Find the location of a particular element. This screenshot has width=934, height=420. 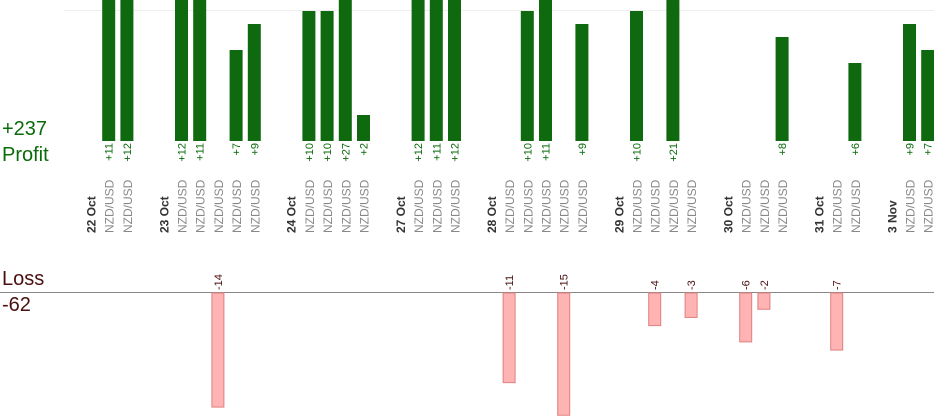

profit-total: +237 is located at coordinates (25, 129).